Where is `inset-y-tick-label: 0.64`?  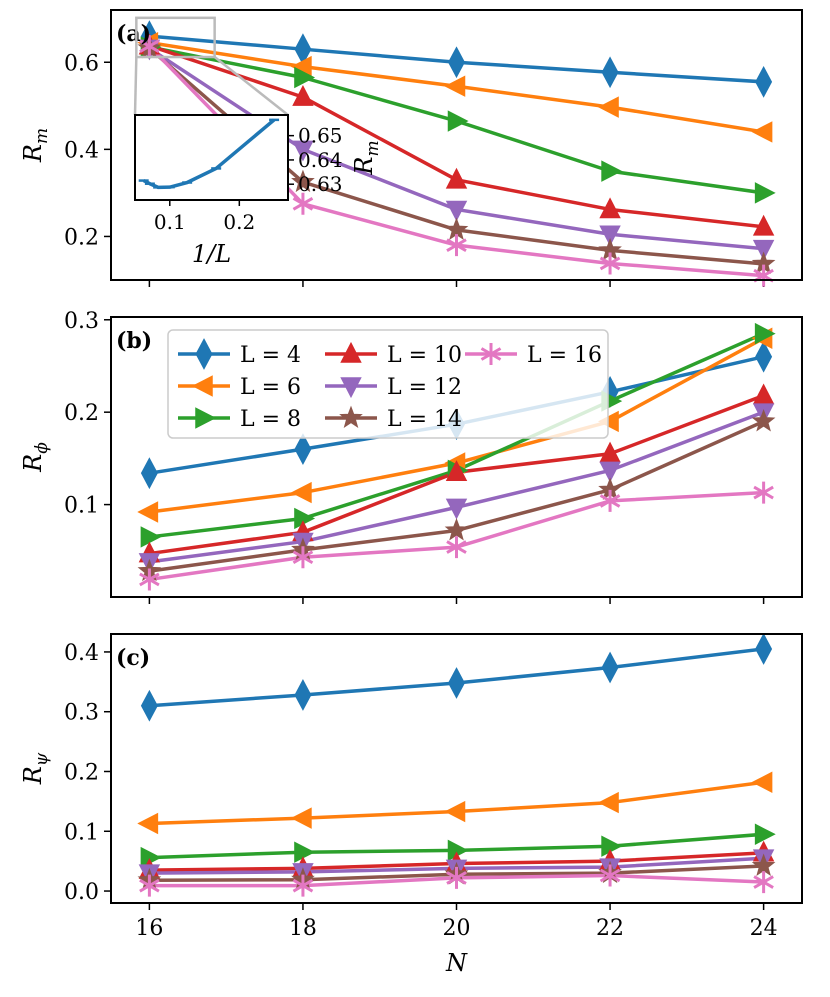 inset-y-tick-label: 0.64 is located at coordinates (320, 160).